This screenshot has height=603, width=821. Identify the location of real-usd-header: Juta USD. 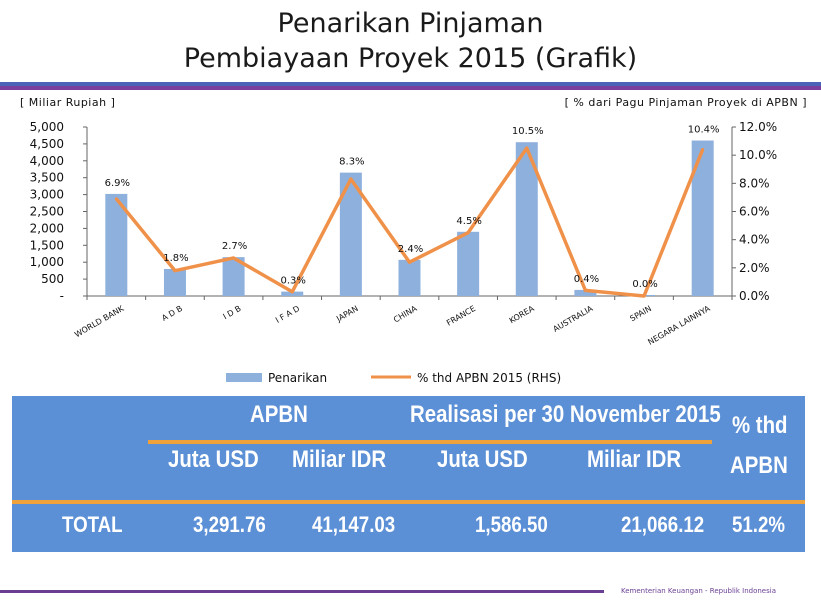
(482, 459).